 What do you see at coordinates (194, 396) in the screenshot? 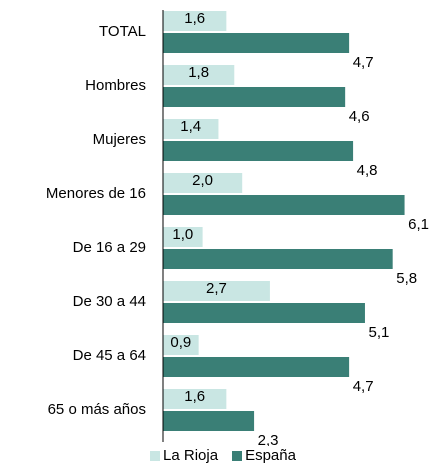
I see `value-label-la-rioja-65-o-mas-anos: 1,6` at bounding box center [194, 396].